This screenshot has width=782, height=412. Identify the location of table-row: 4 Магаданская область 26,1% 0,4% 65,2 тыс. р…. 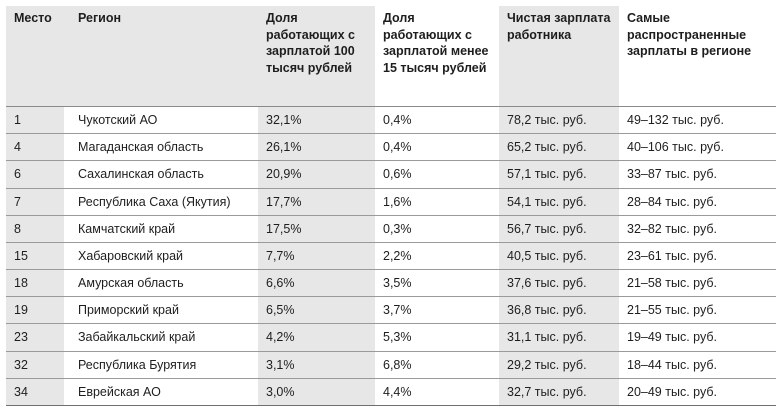
(391, 147).